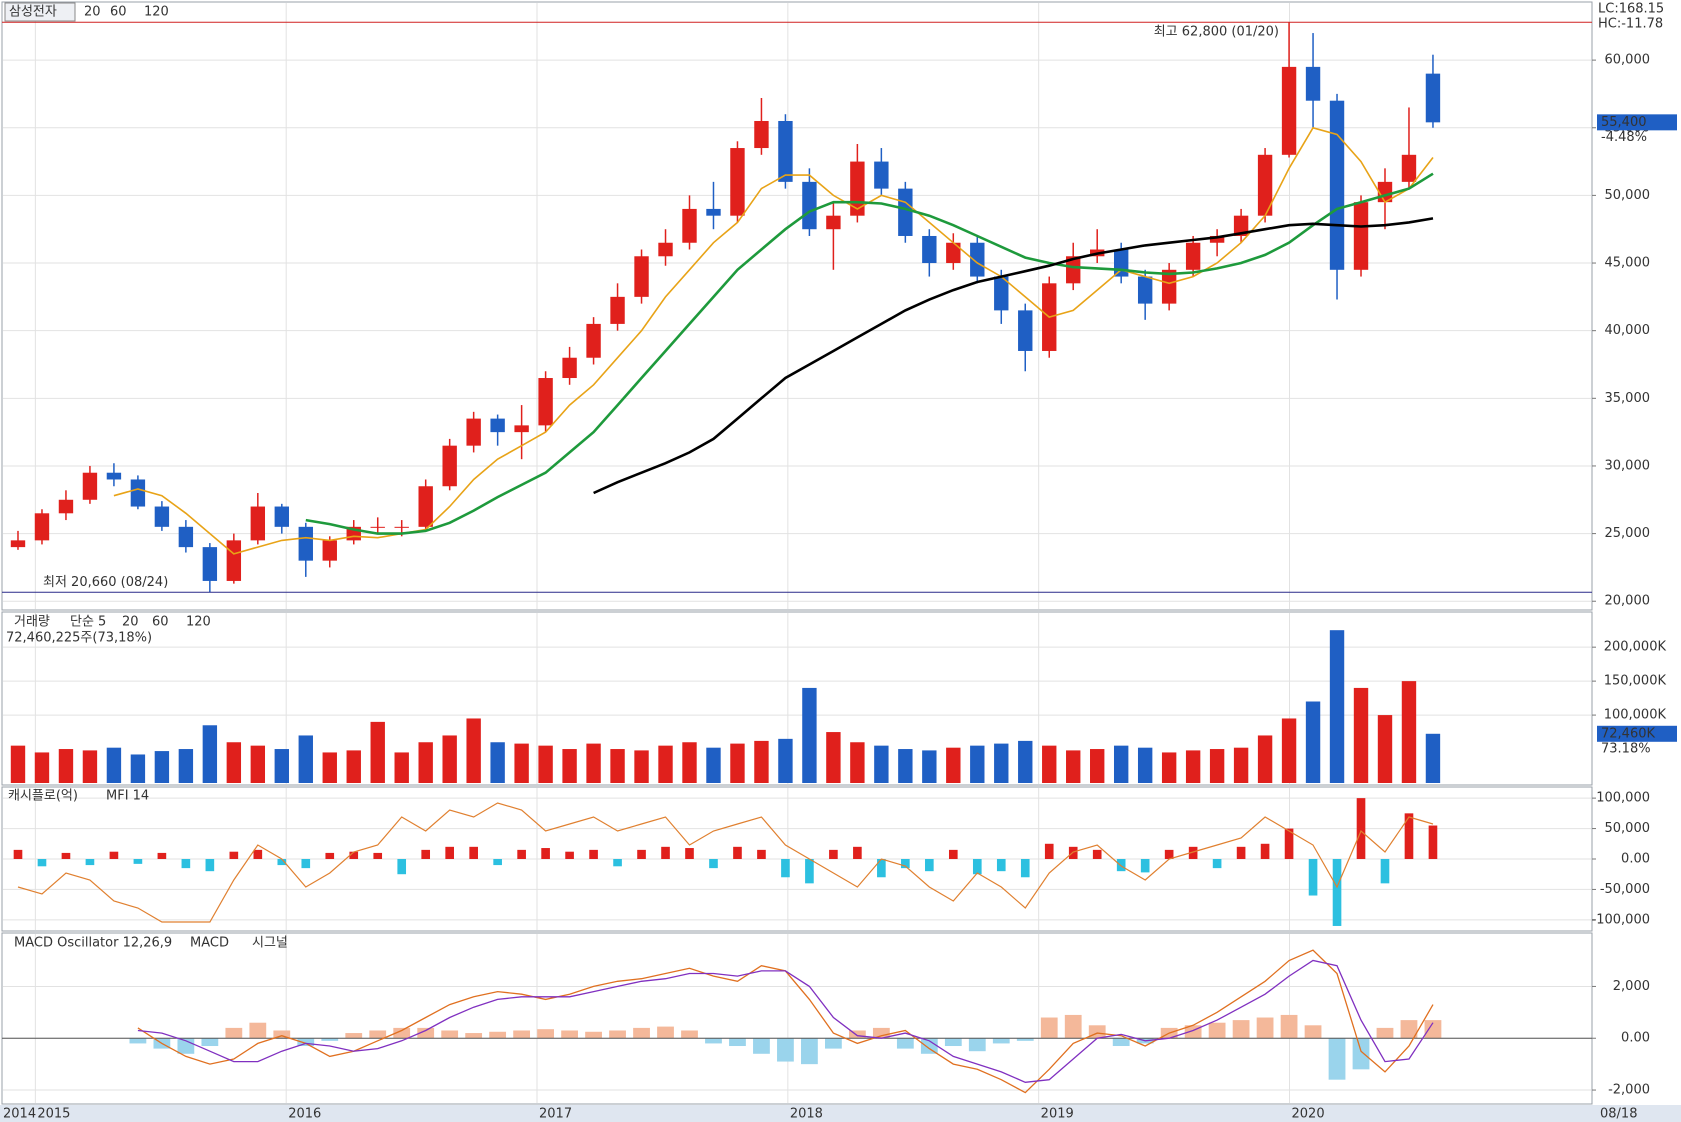  What do you see at coordinates (1628, 263) in the screenshot?
I see `y-tick-label: 45,000` at bounding box center [1628, 263].